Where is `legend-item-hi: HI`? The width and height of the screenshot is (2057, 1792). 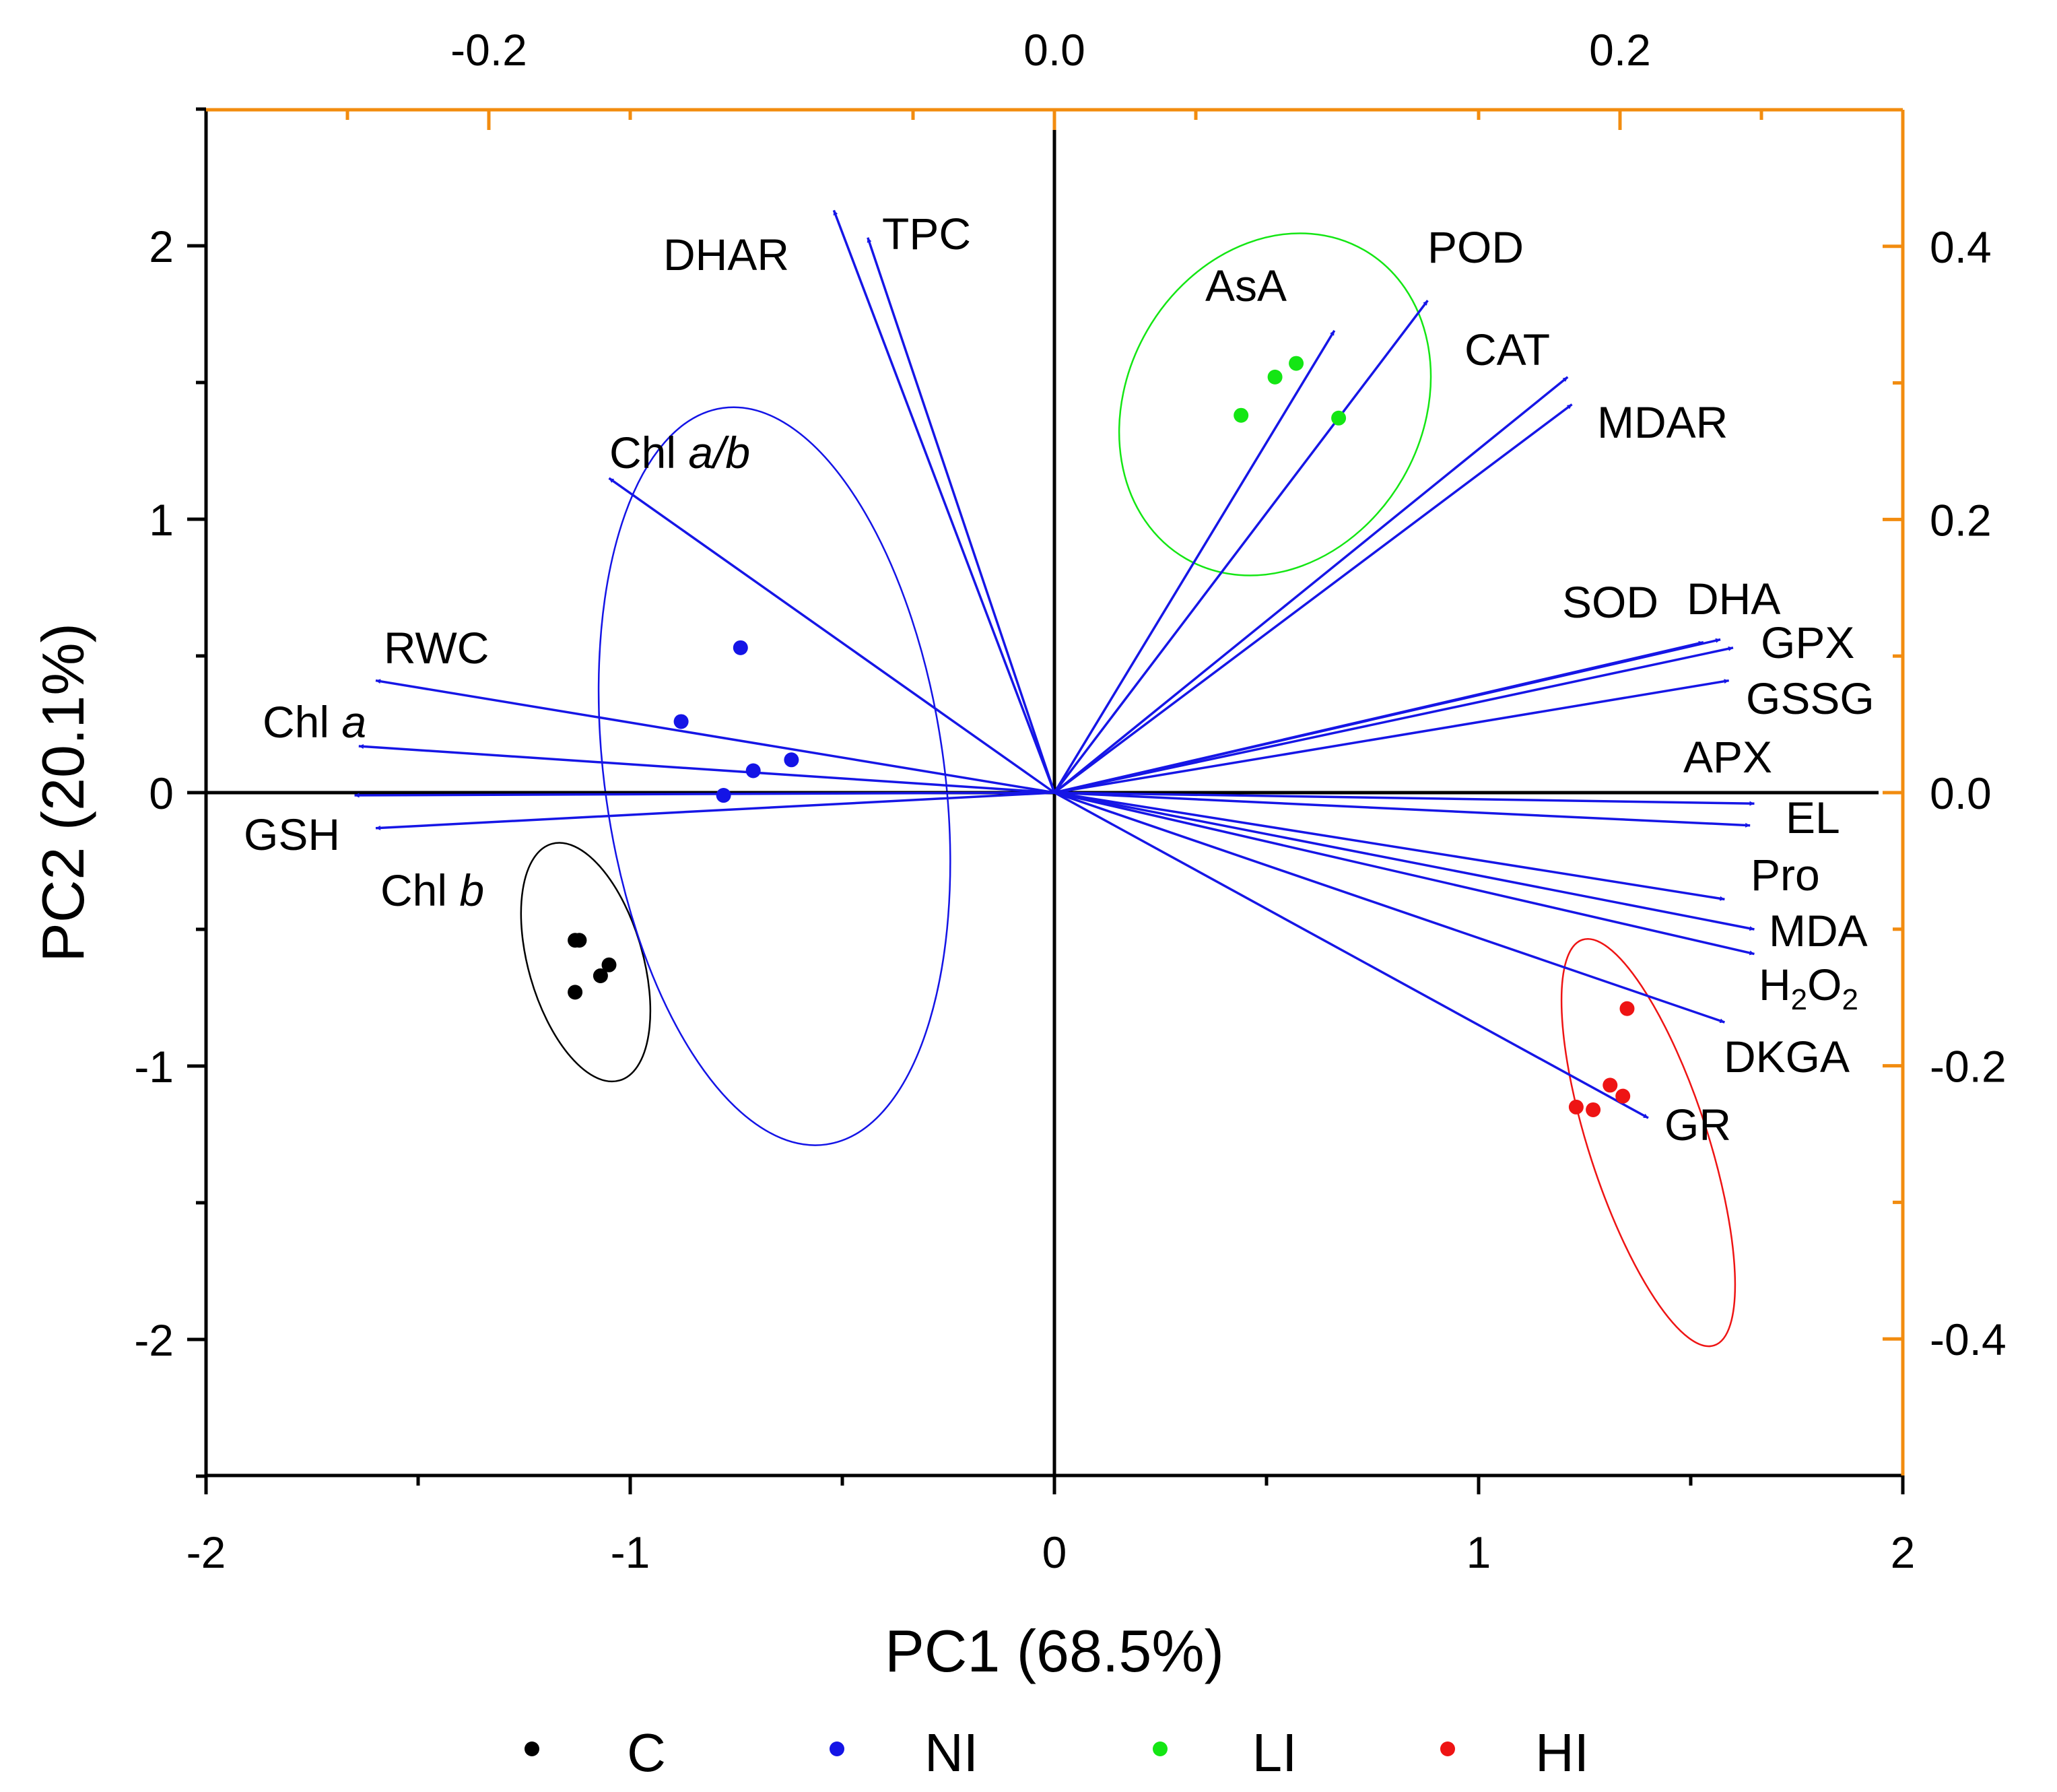 legend-item-hi: HI is located at coordinates (1514, 1753).